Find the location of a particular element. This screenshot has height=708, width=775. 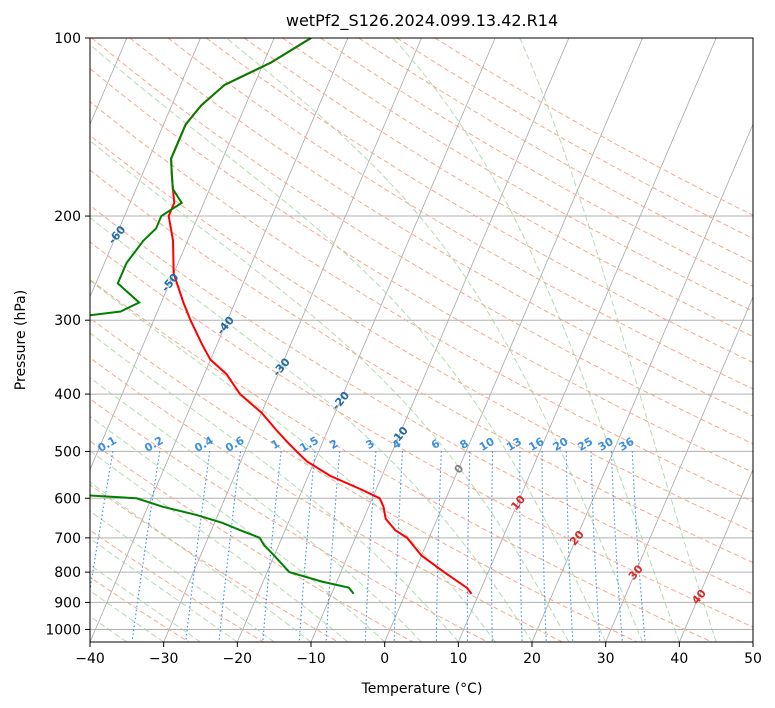

x-tick-label: 50 is located at coordinates (753, 659).